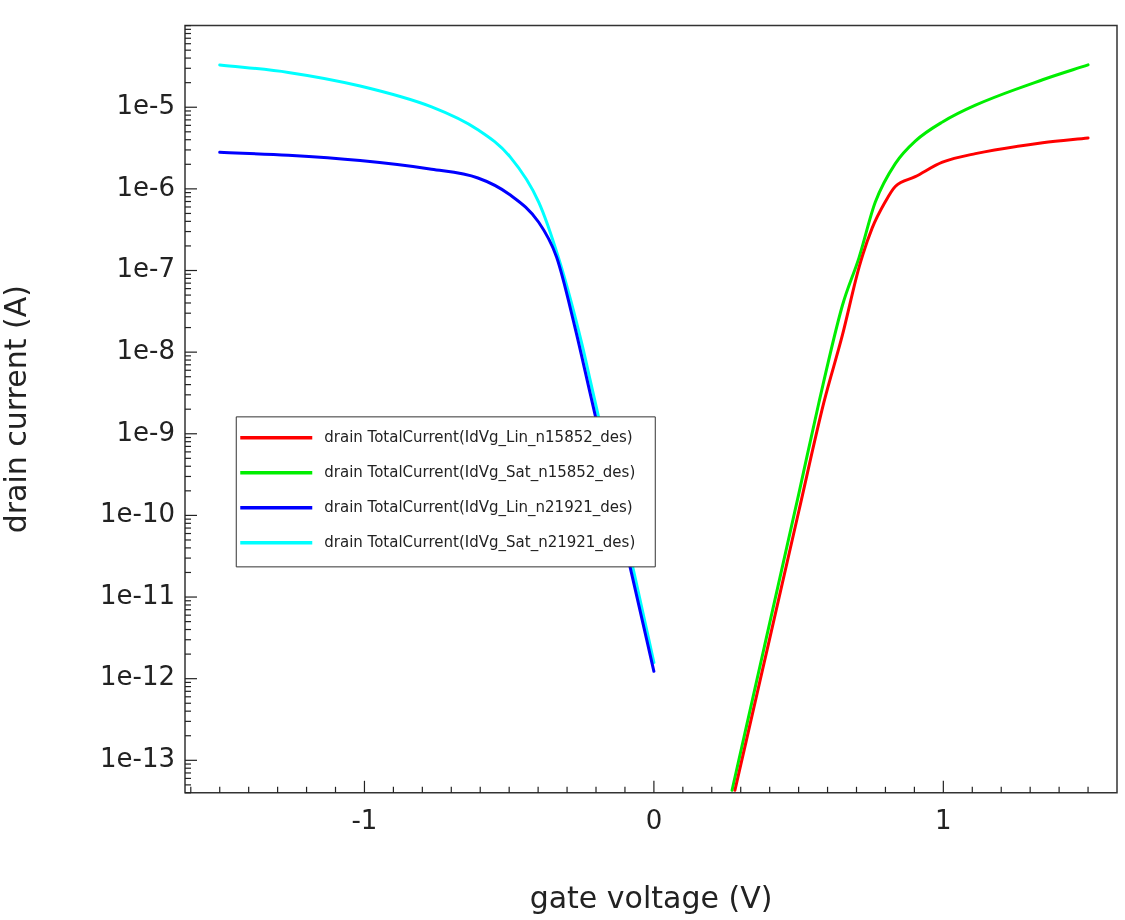  Describe the element at coordinates (145, 349) in the screenshot. I see `y-tick-label: 1e-8` at that location.